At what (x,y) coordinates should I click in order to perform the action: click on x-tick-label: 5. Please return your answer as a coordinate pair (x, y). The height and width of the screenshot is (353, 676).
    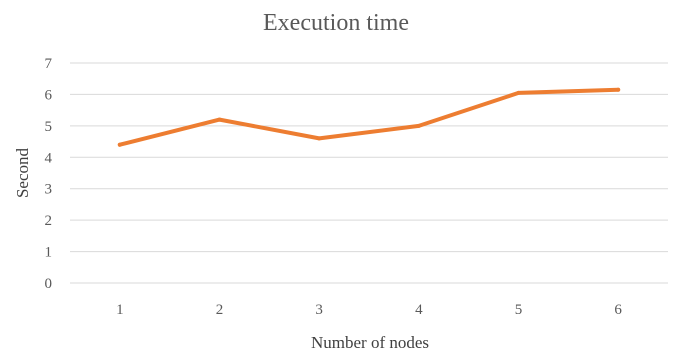
    Looking at the image, I should click on (519, 310).